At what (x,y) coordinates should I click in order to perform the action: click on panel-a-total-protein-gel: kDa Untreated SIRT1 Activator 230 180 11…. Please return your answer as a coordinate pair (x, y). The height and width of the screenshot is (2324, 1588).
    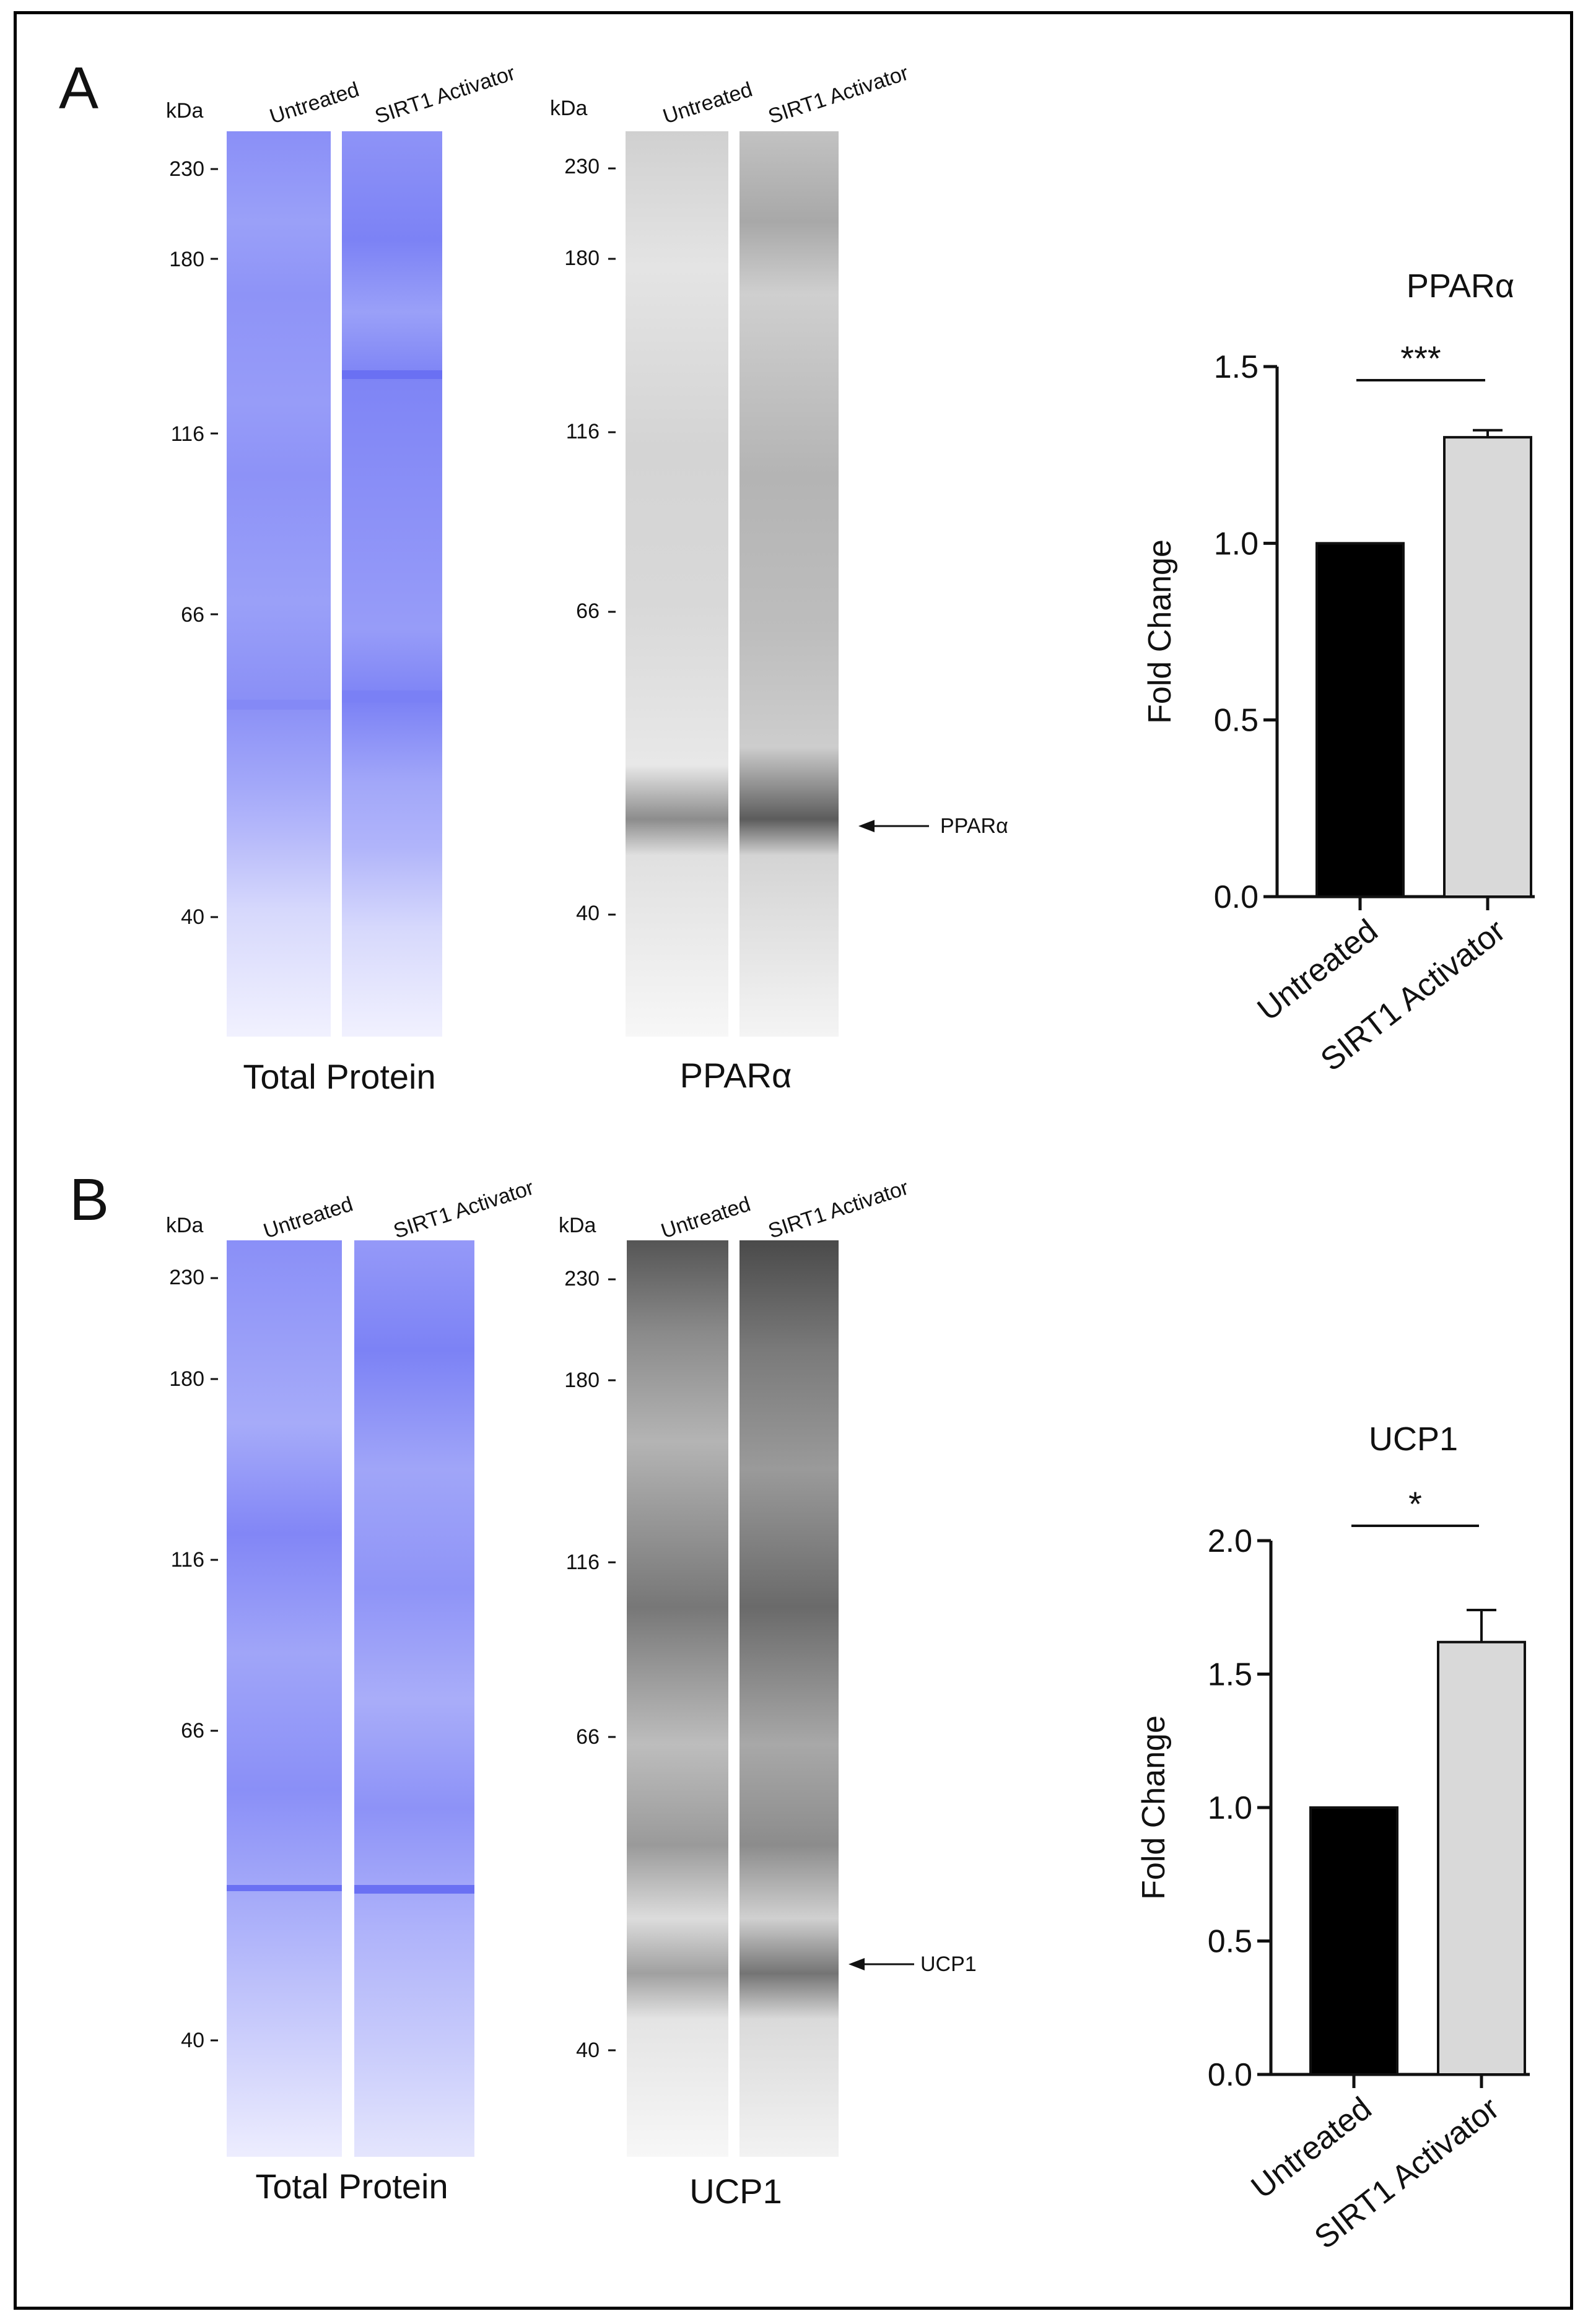
    Looking at the image, I should click on (342, 578).